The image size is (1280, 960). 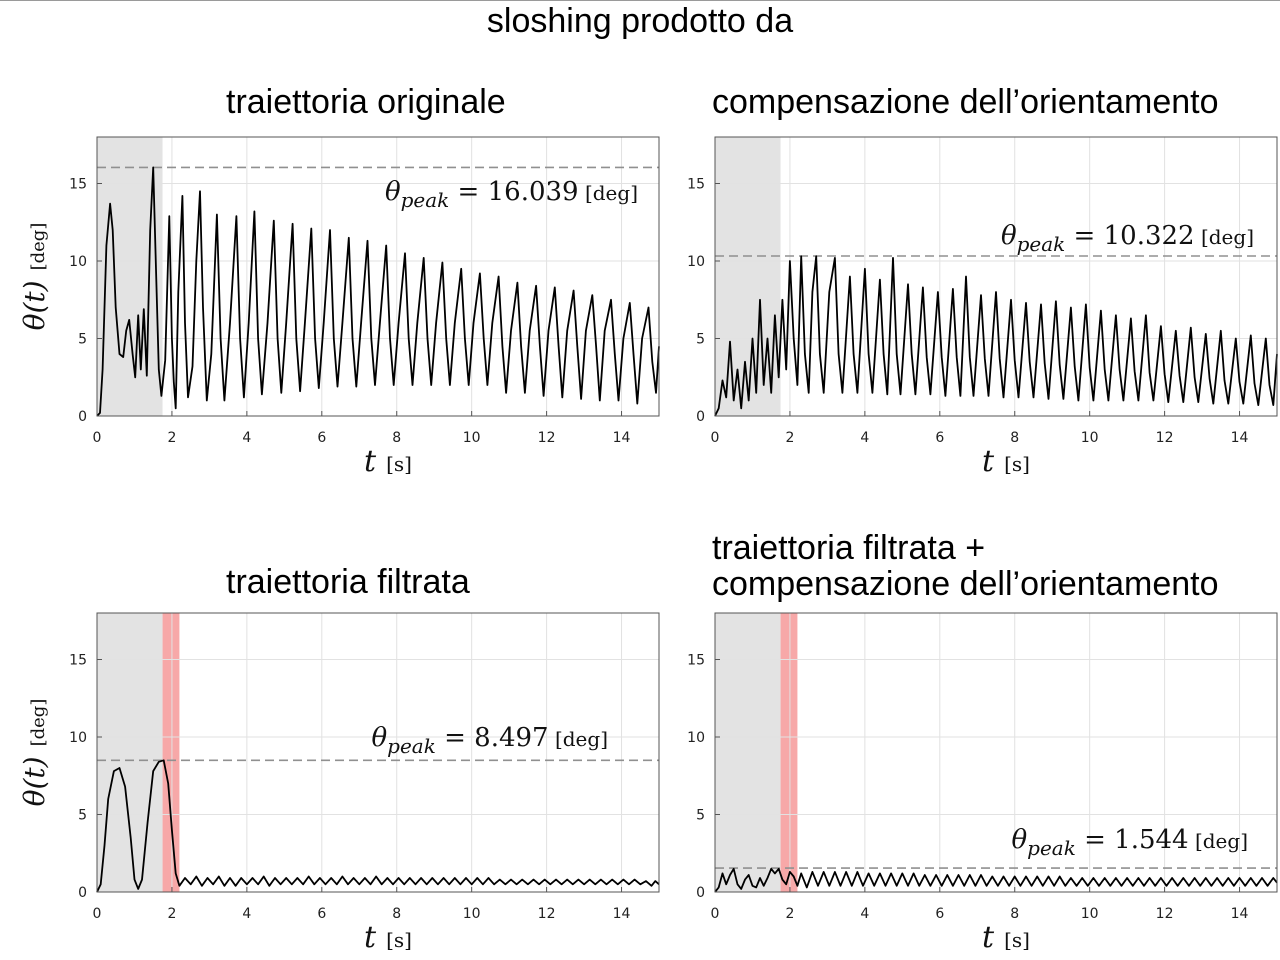 I want to click on panel-title-filtered: traiettoria filtrata, so click(x=348, y=582).